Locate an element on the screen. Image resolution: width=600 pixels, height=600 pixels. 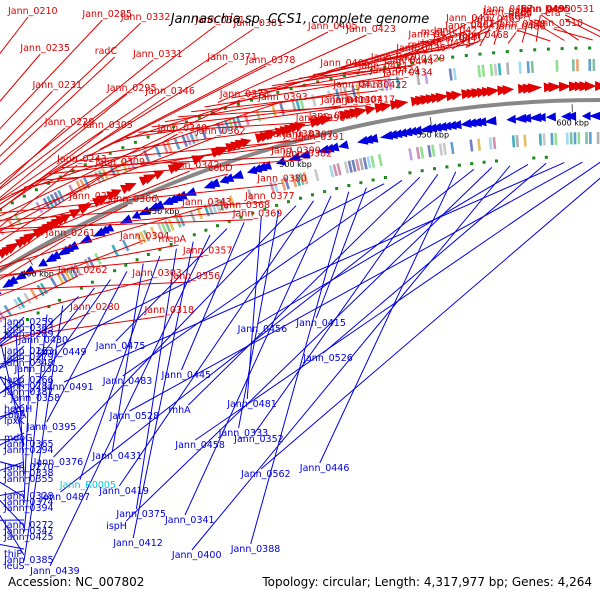
forward-gene-label: Jann_0479 is located at coordinates (521, 24).